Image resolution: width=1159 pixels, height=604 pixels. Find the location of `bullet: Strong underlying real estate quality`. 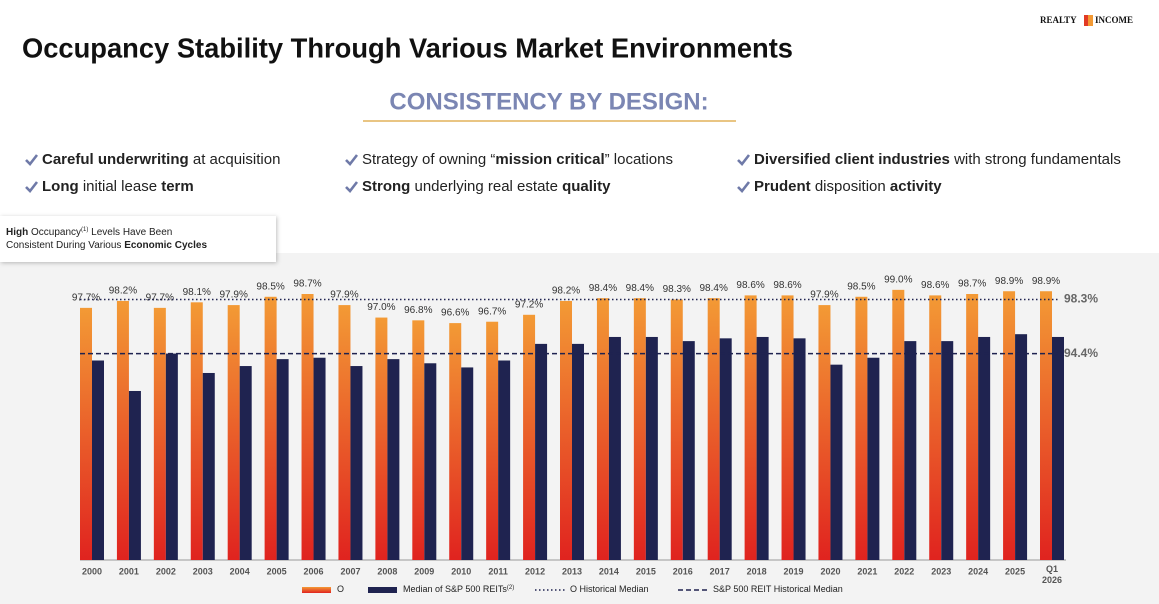

bullet: Strong underlying real estate quality is located at coordinates (486, 186).